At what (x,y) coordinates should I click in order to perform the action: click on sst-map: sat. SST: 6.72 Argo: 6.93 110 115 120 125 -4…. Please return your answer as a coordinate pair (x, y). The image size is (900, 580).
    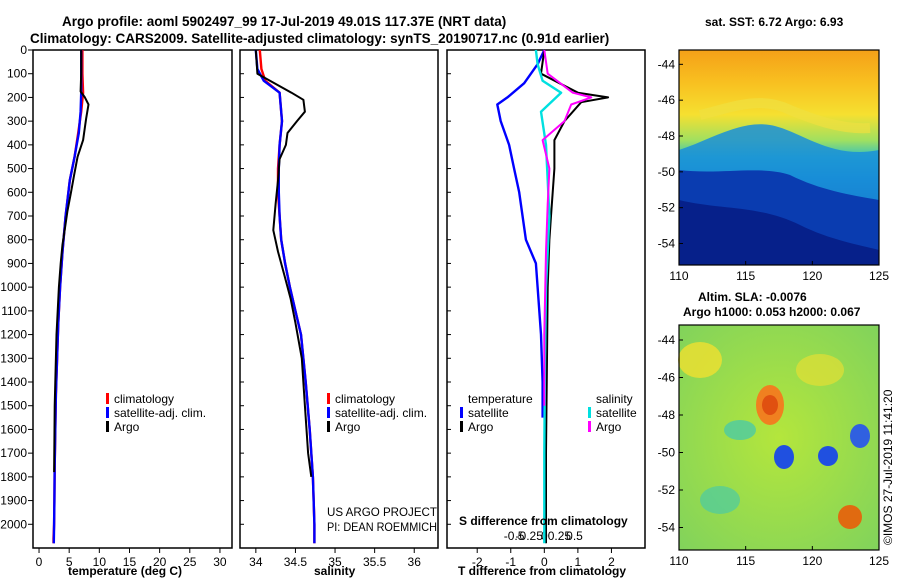
    Looking at the image, I should click on (774, 149).